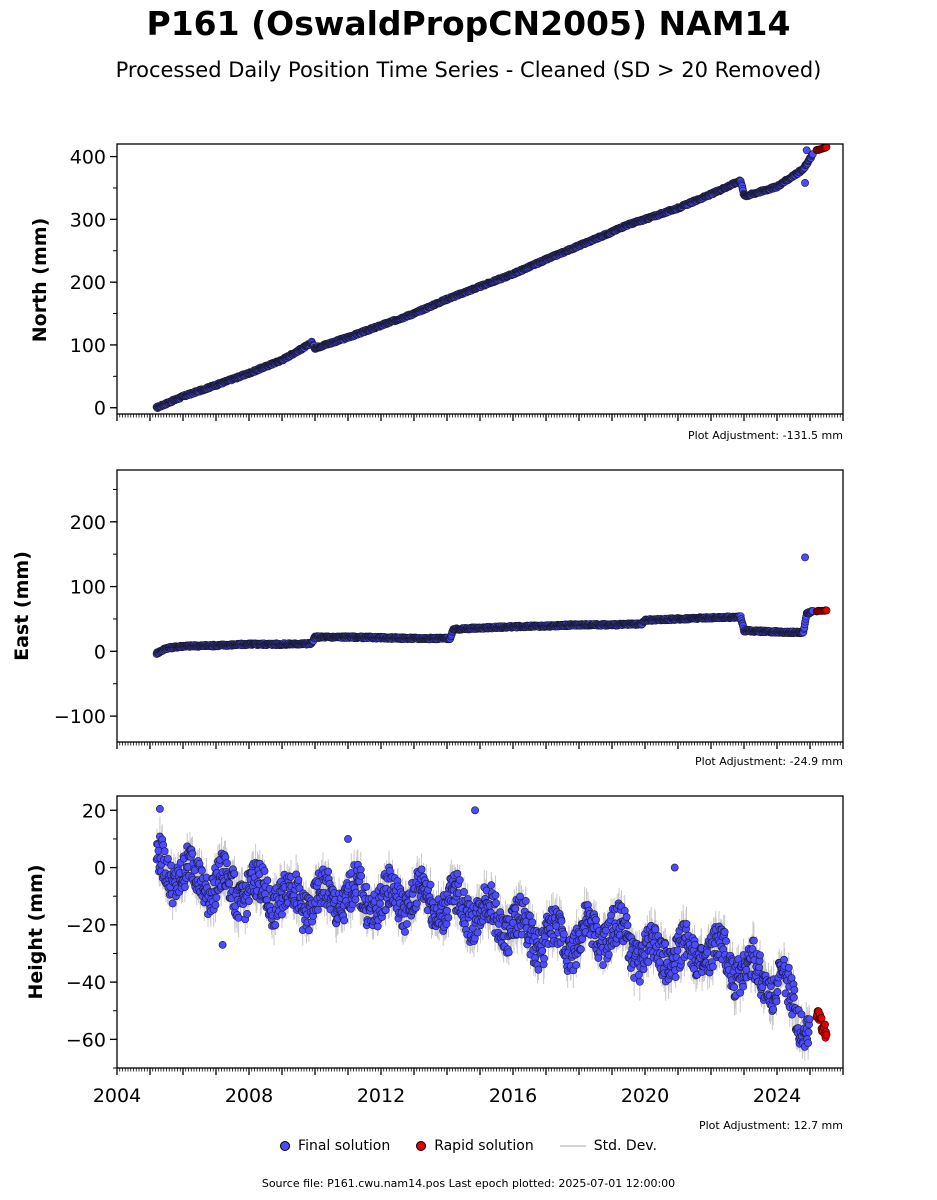  I want to click on east-plot-area, so click(491, 605).